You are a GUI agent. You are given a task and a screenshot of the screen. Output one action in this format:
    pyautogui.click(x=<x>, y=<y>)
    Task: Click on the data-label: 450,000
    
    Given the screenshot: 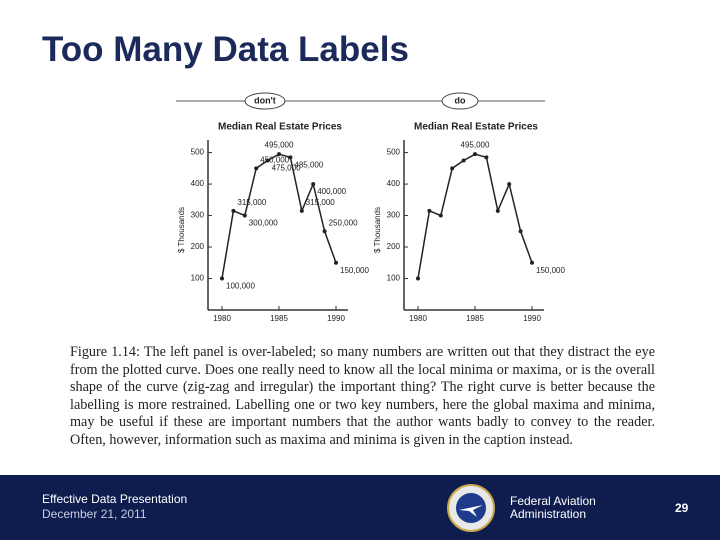 What is the action you would take?
    pyautogui.click(x=274, y=159)
    